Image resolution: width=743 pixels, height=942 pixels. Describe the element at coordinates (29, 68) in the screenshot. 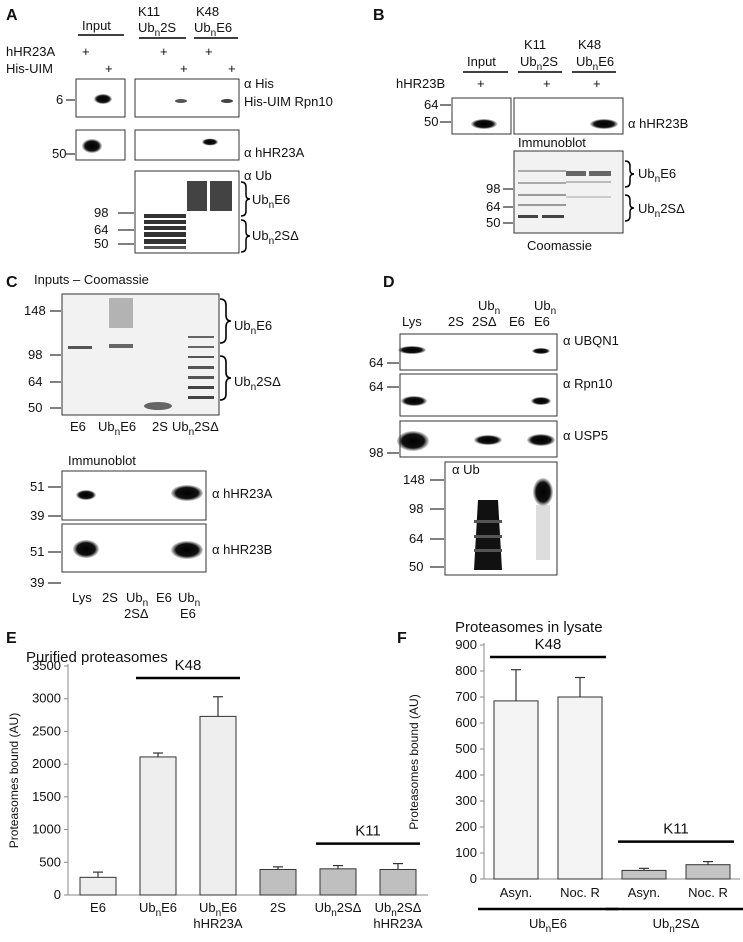

I see `a-row-his-uim: His-UIM` at that location.